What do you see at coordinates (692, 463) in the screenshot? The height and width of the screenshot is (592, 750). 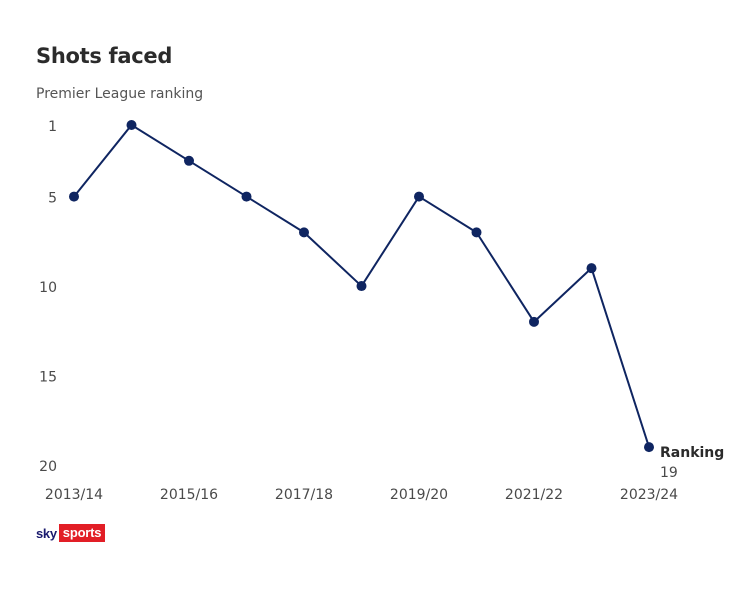 I see `annotation-group: Ranking 19` at bounding box center [692, 463].